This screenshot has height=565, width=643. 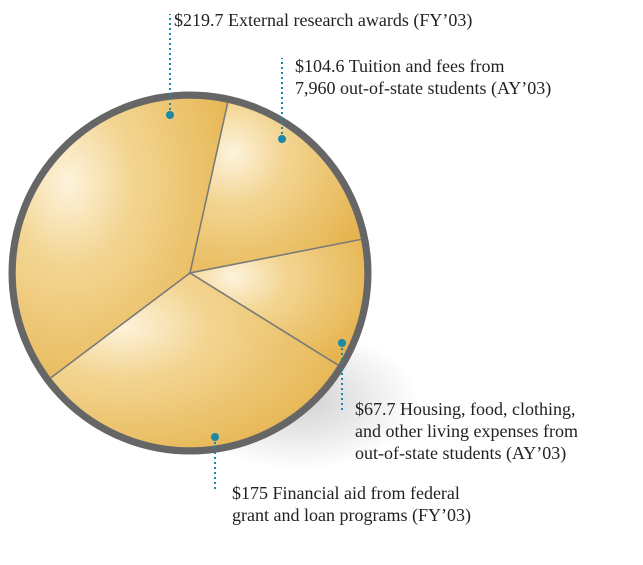 What do you see at coordinates (250, 493) in the screenshot?
I see `value-label: $175` at bounding box center [250, 493].